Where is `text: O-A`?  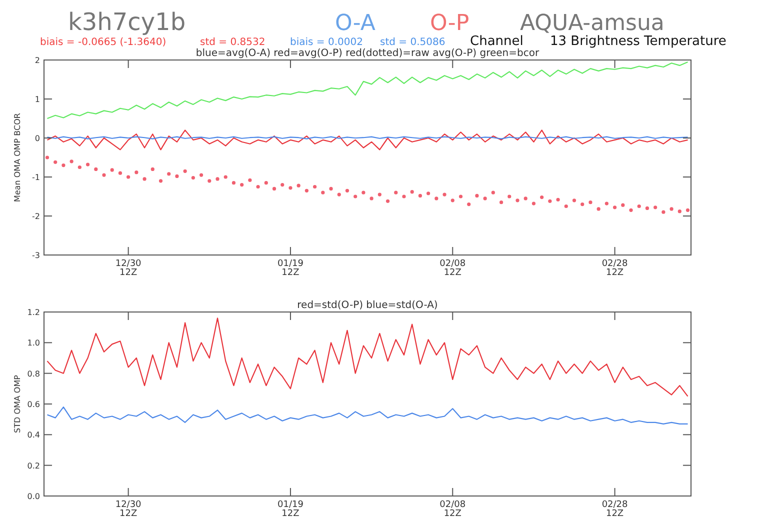
text: O-A is located at coordinates (355, 23).